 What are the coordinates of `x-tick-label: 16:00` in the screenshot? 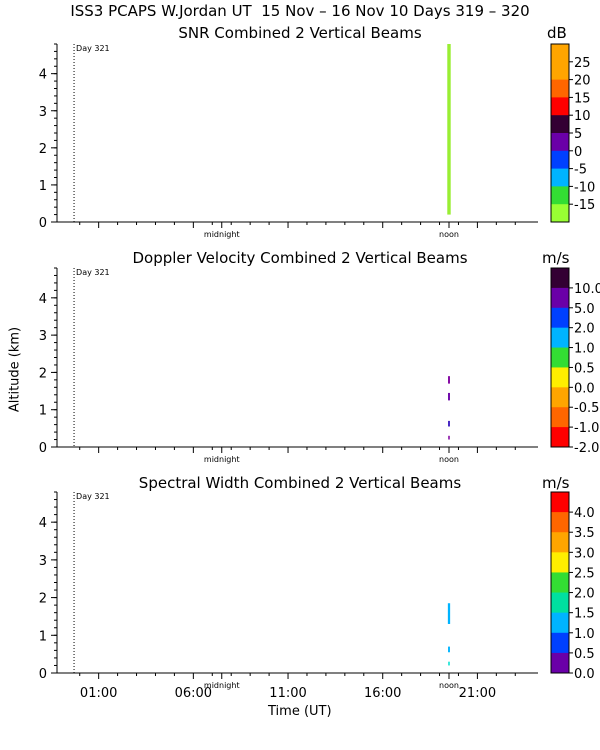 It's located at (382, 693).